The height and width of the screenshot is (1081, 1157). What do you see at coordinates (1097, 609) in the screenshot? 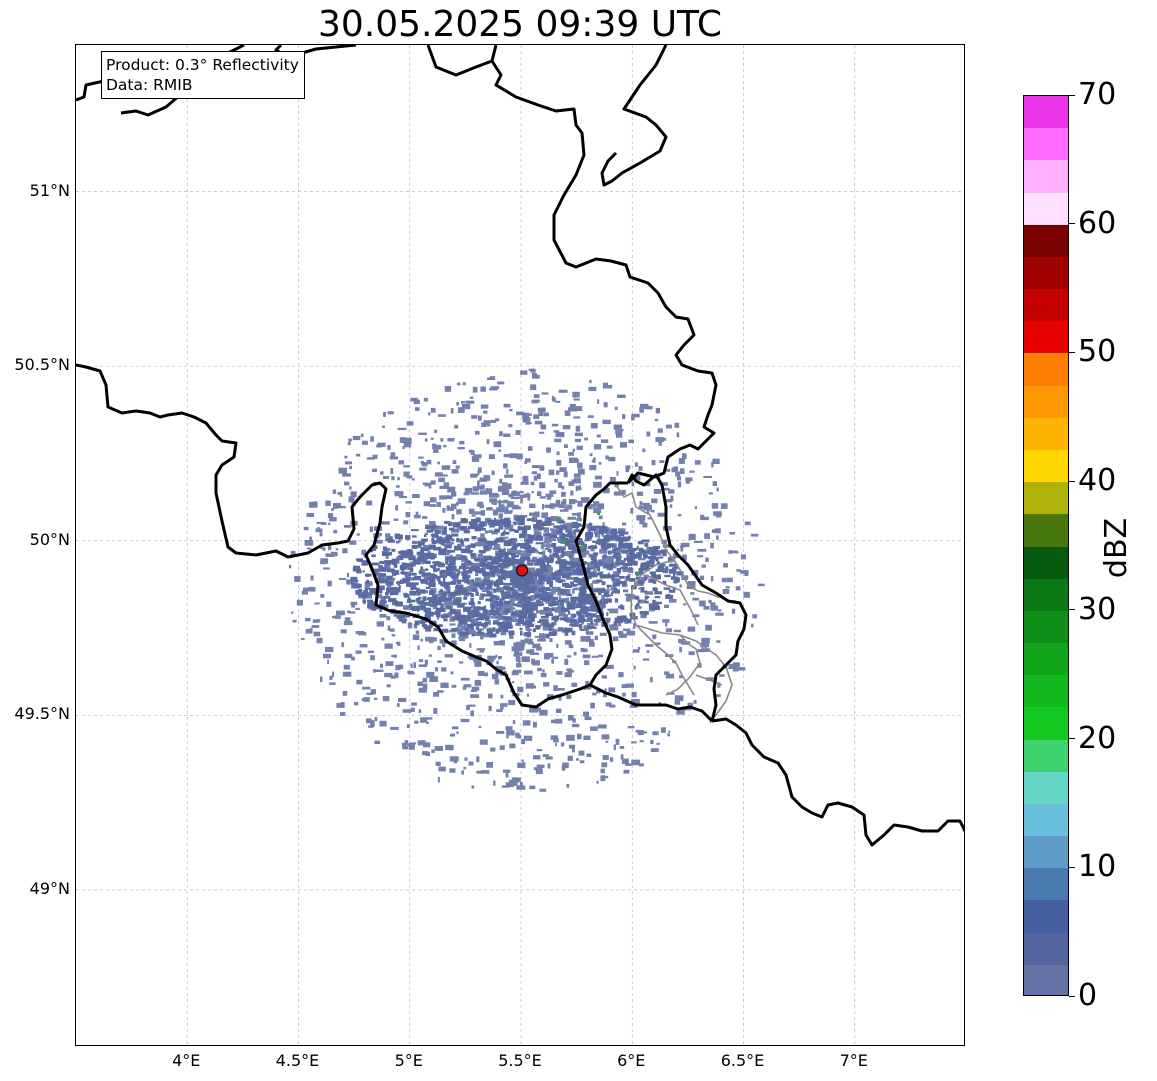
I see `colorbar-tick-label: 30` at bounding box center [1097, 609].